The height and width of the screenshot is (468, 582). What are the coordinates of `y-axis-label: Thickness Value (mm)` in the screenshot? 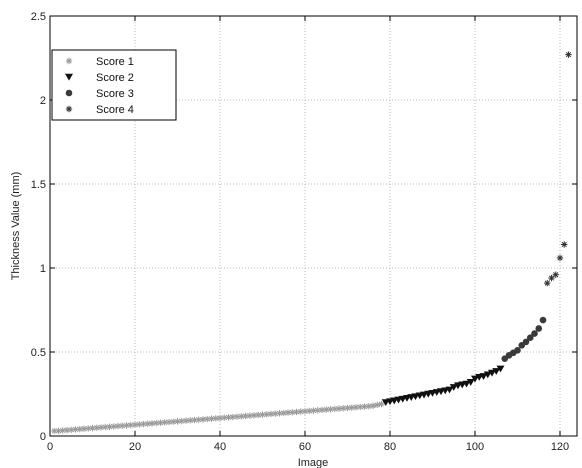 It's located at (16, 226).